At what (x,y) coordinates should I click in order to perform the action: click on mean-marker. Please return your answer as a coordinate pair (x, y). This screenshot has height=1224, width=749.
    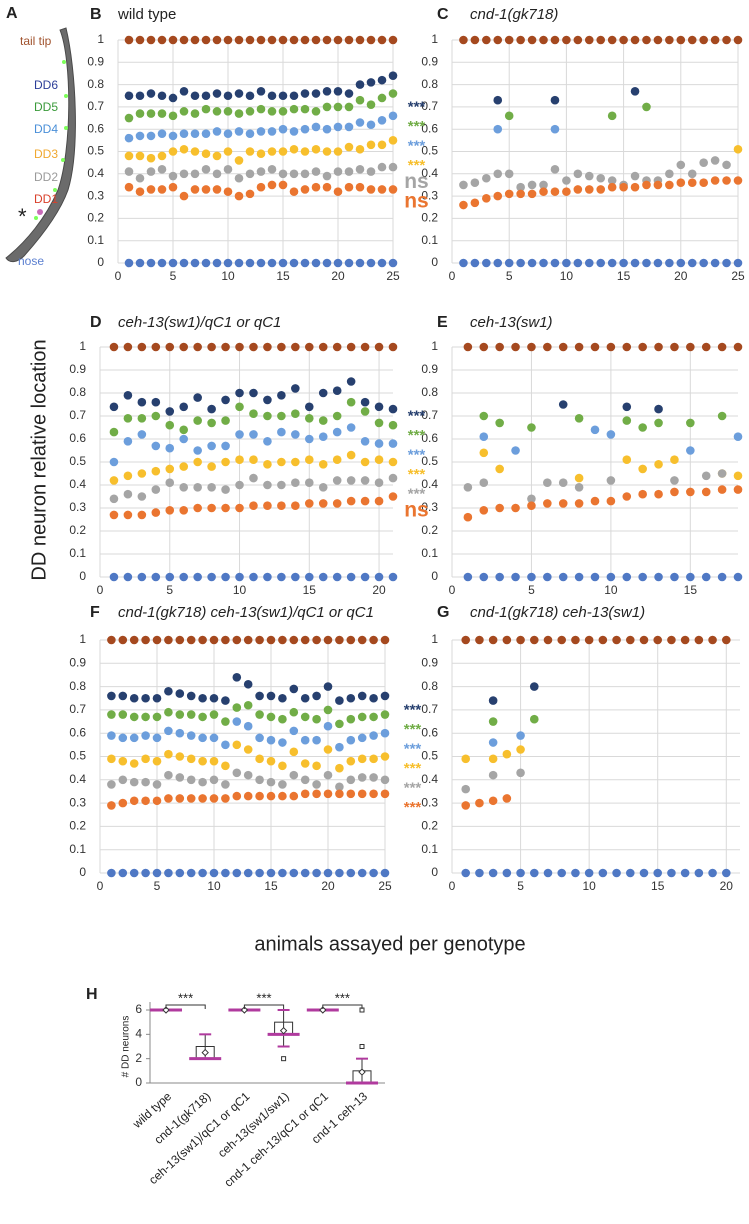
    Looking at the image, I should click on (323, 1010).